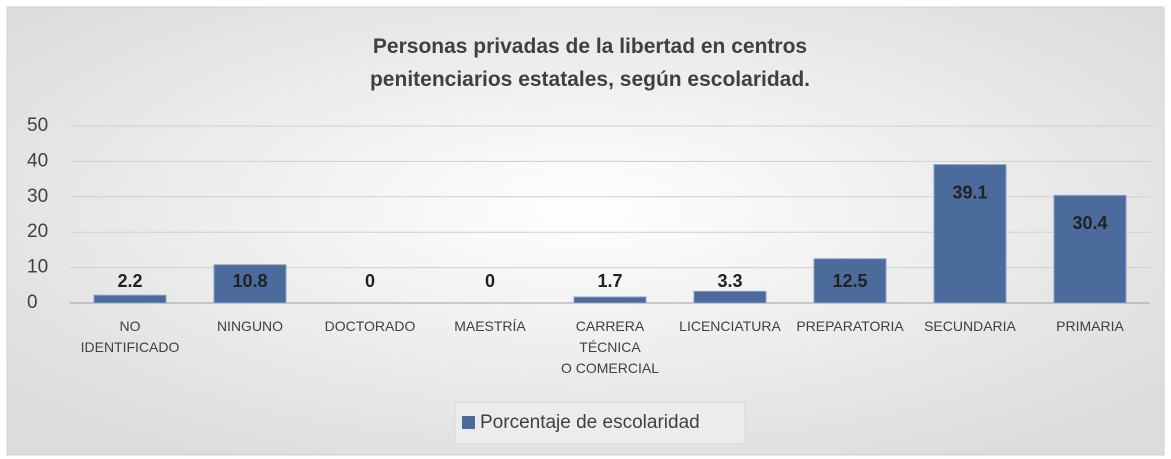 This screenshot has width=1171, height=459. Describe the element at coordinates (729, 281) in the screenshot. I see `data-label: 3.3` at that location.